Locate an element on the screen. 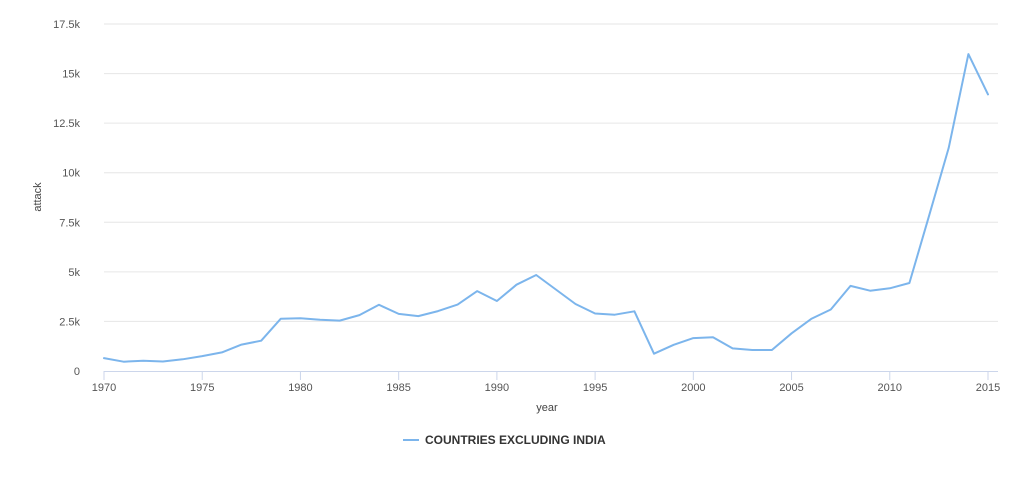  x-tick-label: 1980 is located at coordinates (300, 388).